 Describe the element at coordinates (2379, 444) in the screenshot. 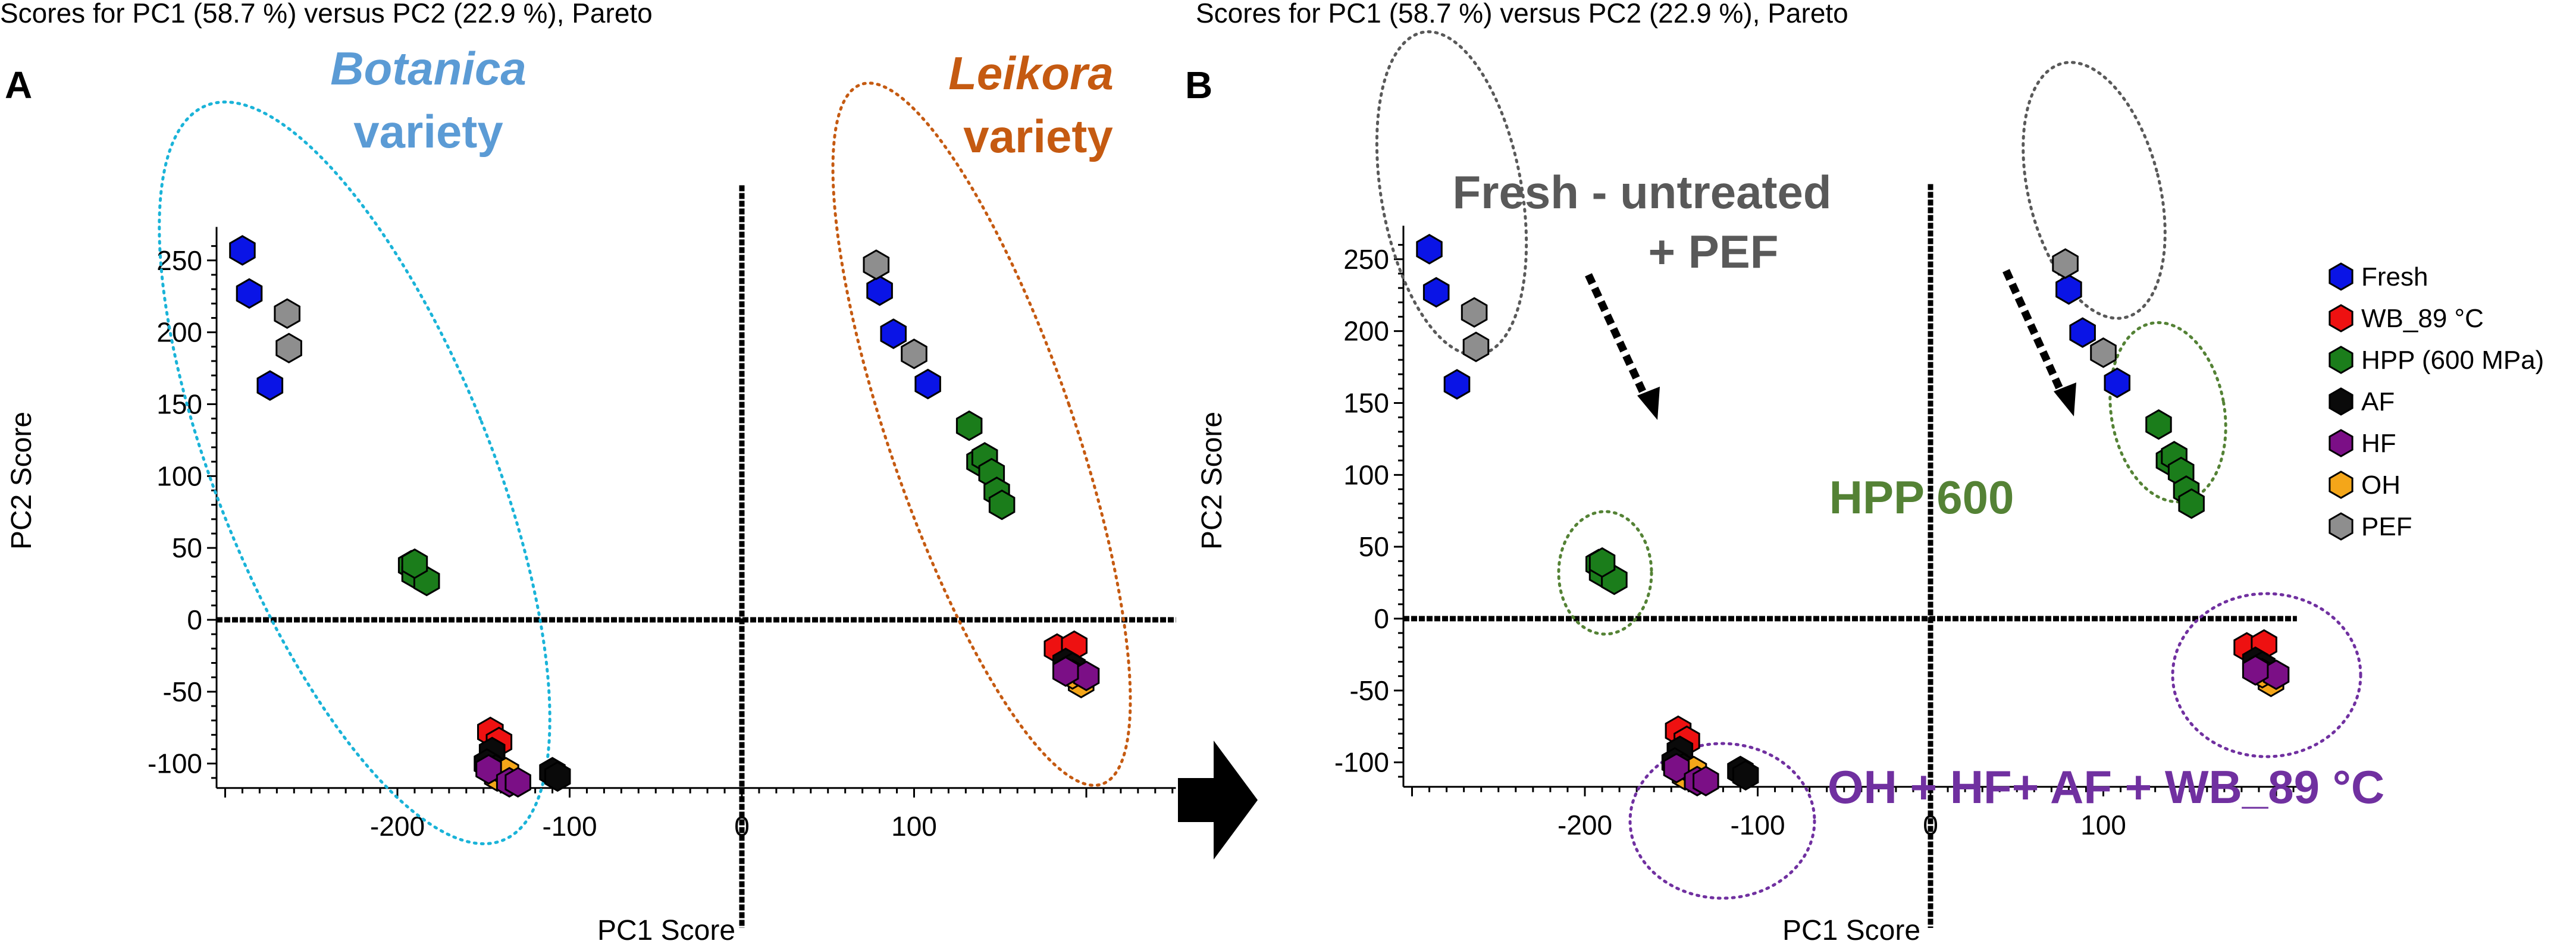

I see `legend-label-hf: HF` at that location.